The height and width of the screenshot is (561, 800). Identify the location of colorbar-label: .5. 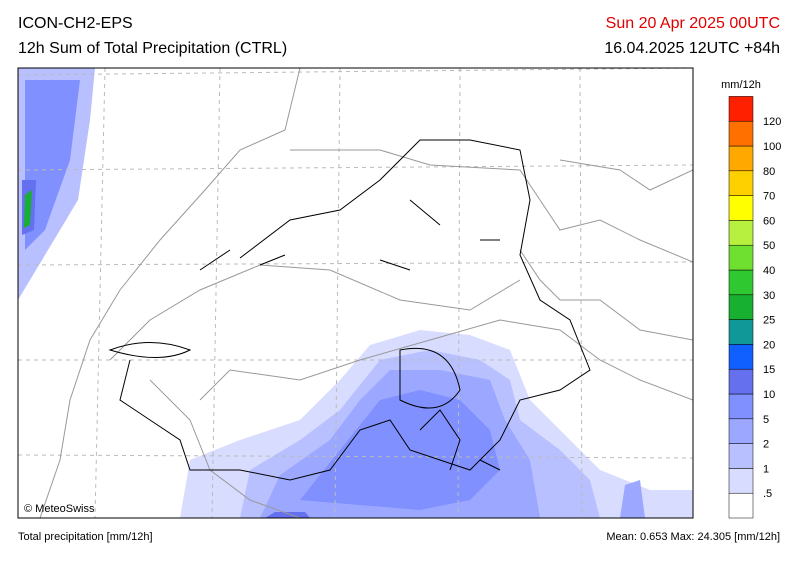
(767, 494).